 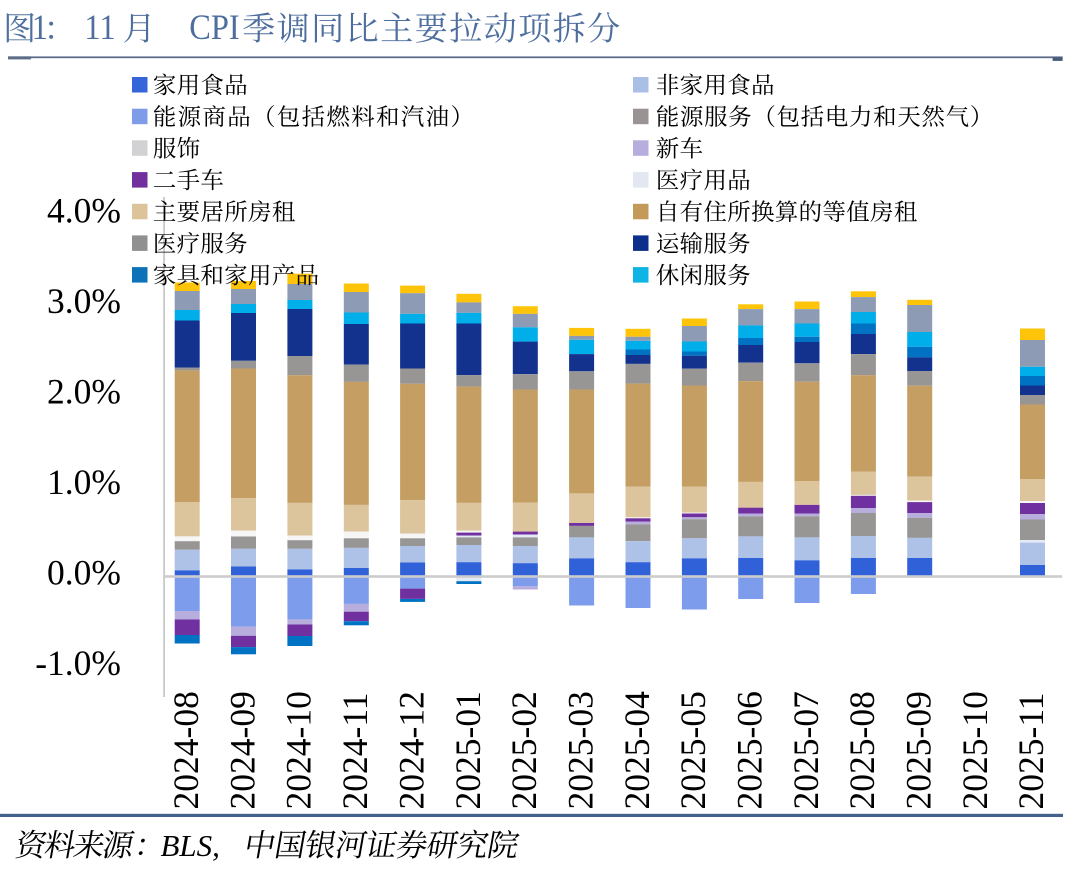 I want to click on svg-text: 2024-09, so click(x=242, y=750).